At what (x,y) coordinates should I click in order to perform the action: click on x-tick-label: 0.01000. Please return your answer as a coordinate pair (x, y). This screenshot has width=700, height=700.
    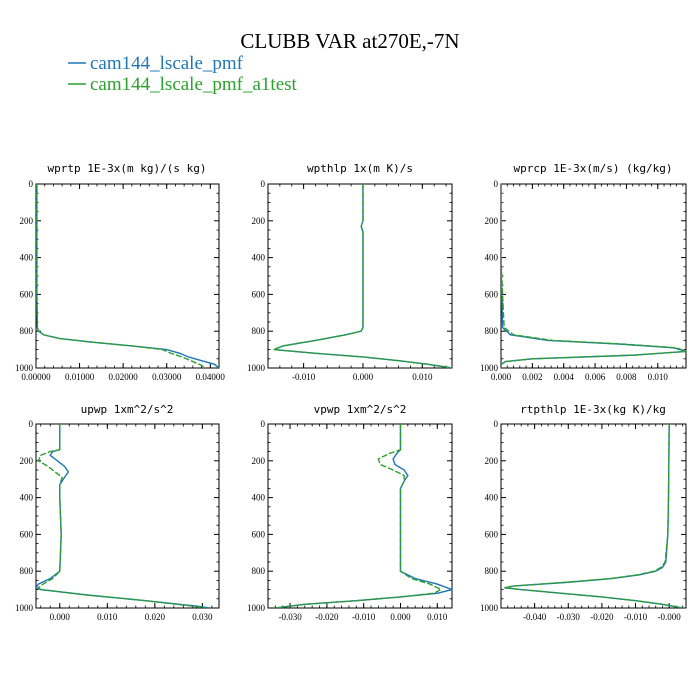
    Looking at the image, I should click on (80, 377).